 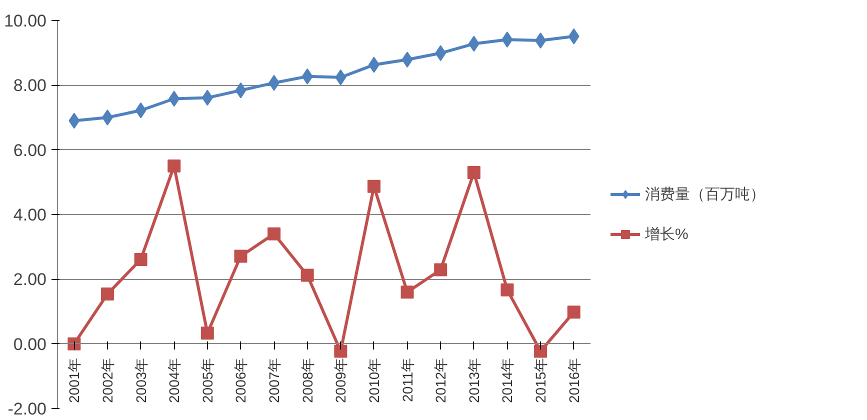 What do you see at coordinates (340, 380) in the screenshot?
I see `x-tick-label: 2009年` at bounding box center [340, 380].